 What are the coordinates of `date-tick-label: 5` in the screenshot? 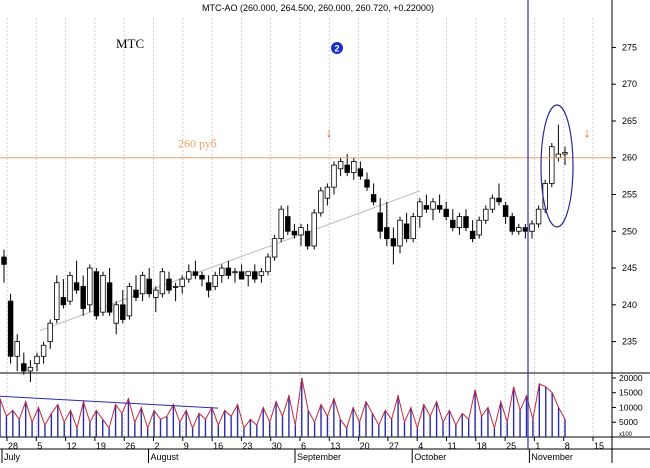 It's located at (39, 446).